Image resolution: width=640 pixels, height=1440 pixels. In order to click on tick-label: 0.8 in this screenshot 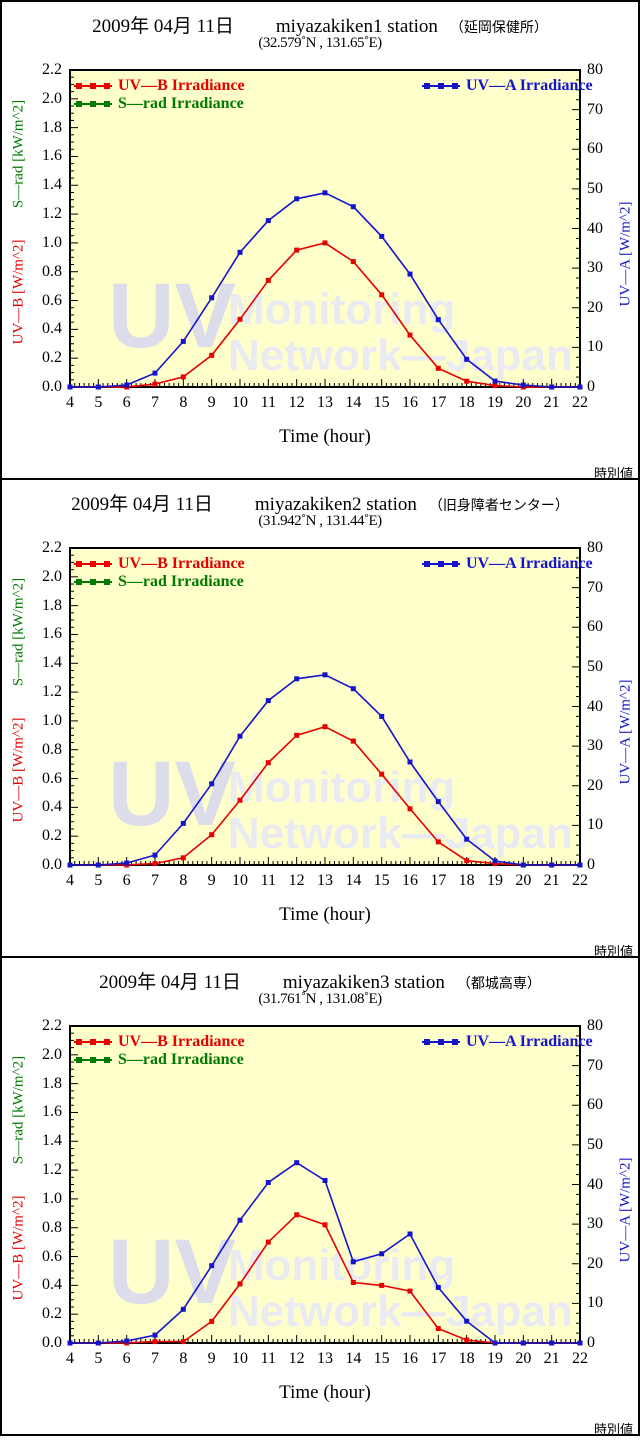, I will do `click(52, 749)`.